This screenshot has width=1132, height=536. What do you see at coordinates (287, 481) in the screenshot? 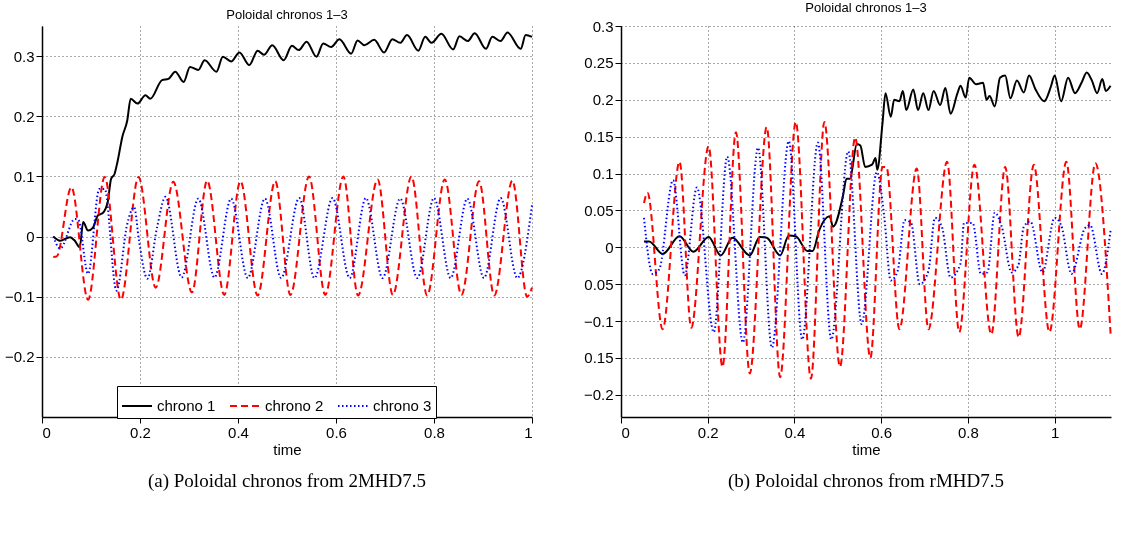
I see `text: (a) Poloidal chronos from 2MHD7.5` at bounding box center [287, 481].